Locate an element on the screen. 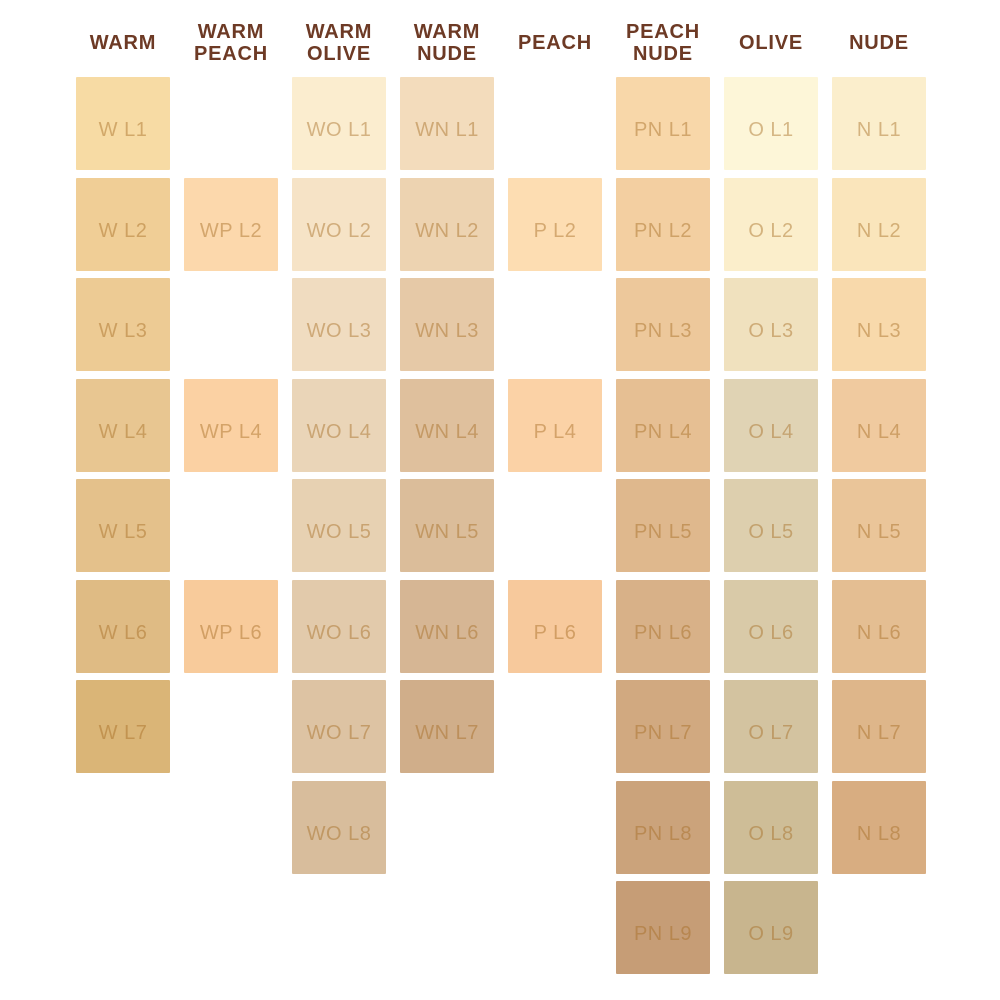  swatch-n-l7: N L7 is located at coordinates (879, 726).